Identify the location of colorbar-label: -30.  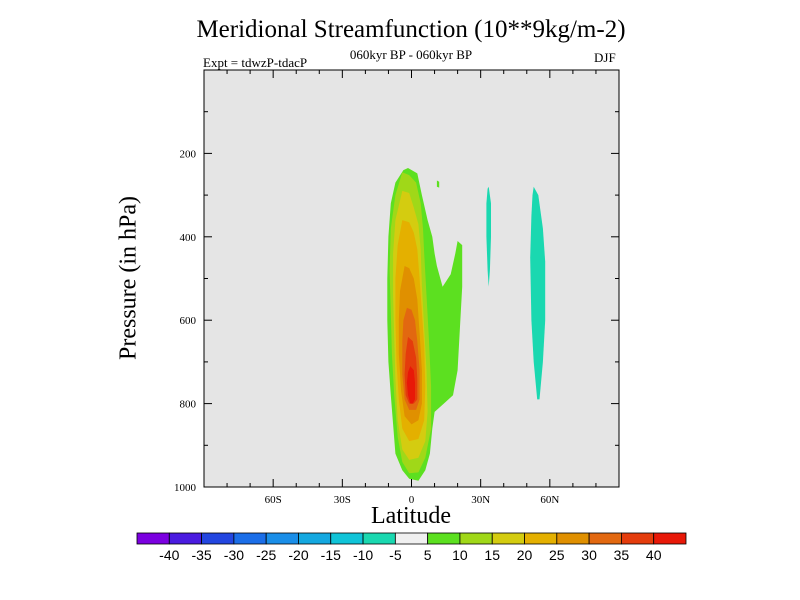
(234, 555).